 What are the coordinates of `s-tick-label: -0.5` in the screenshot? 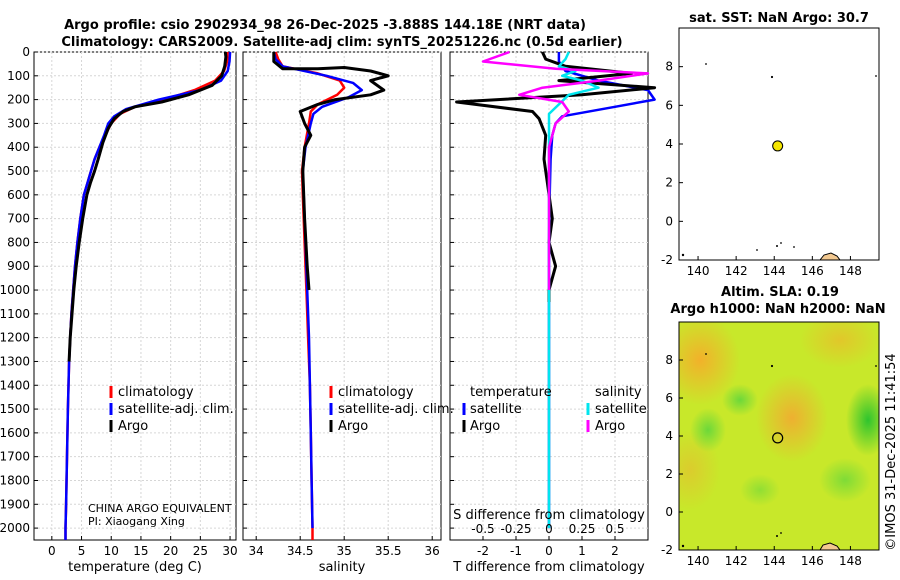 It's located at (482, 529).